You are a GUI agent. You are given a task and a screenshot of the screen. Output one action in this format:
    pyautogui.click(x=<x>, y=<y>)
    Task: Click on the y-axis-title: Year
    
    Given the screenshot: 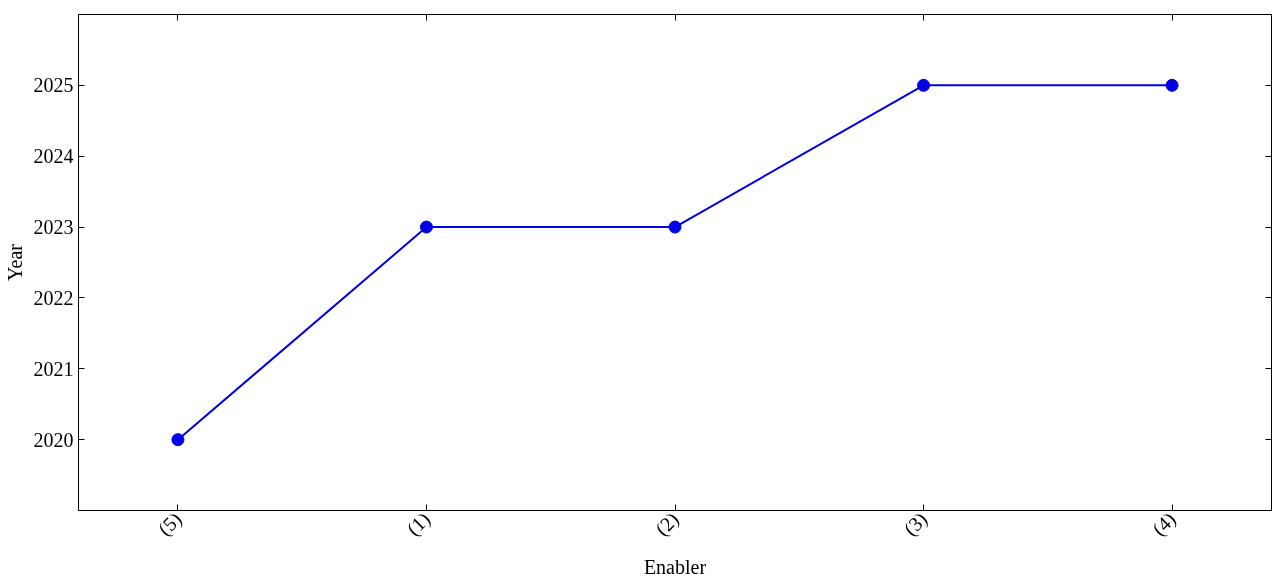 What is the action you would take?
    pyautogui.click(x=14, y=262)
    